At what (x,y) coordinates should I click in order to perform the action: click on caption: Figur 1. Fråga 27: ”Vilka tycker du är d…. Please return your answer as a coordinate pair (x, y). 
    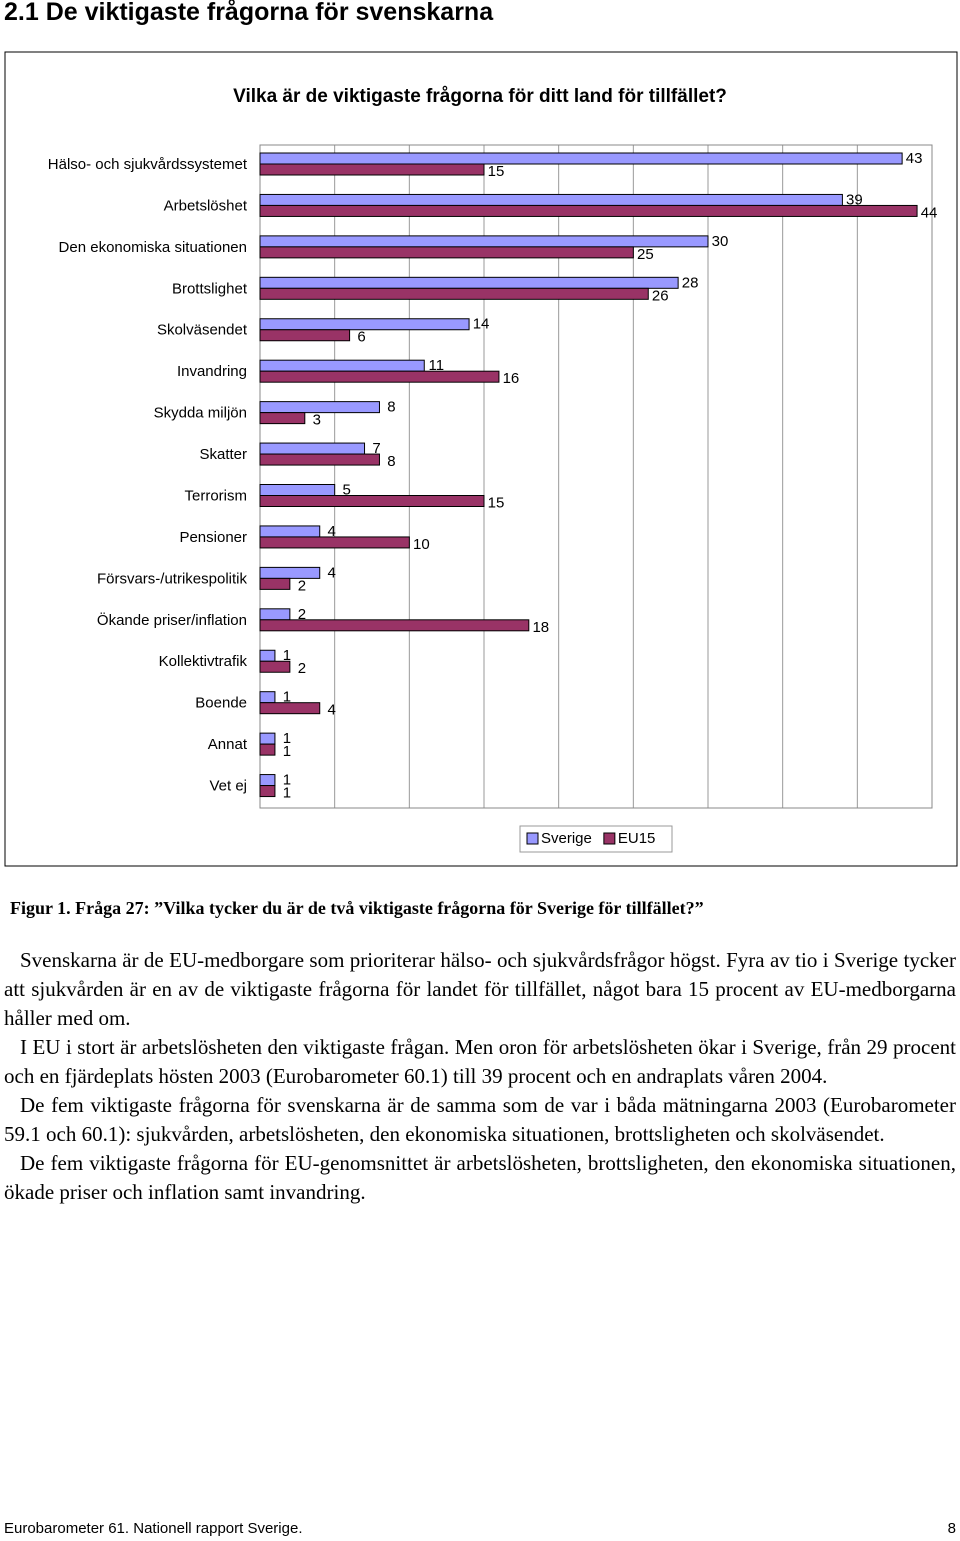
    Looking at the image, I should click on (357, 908).